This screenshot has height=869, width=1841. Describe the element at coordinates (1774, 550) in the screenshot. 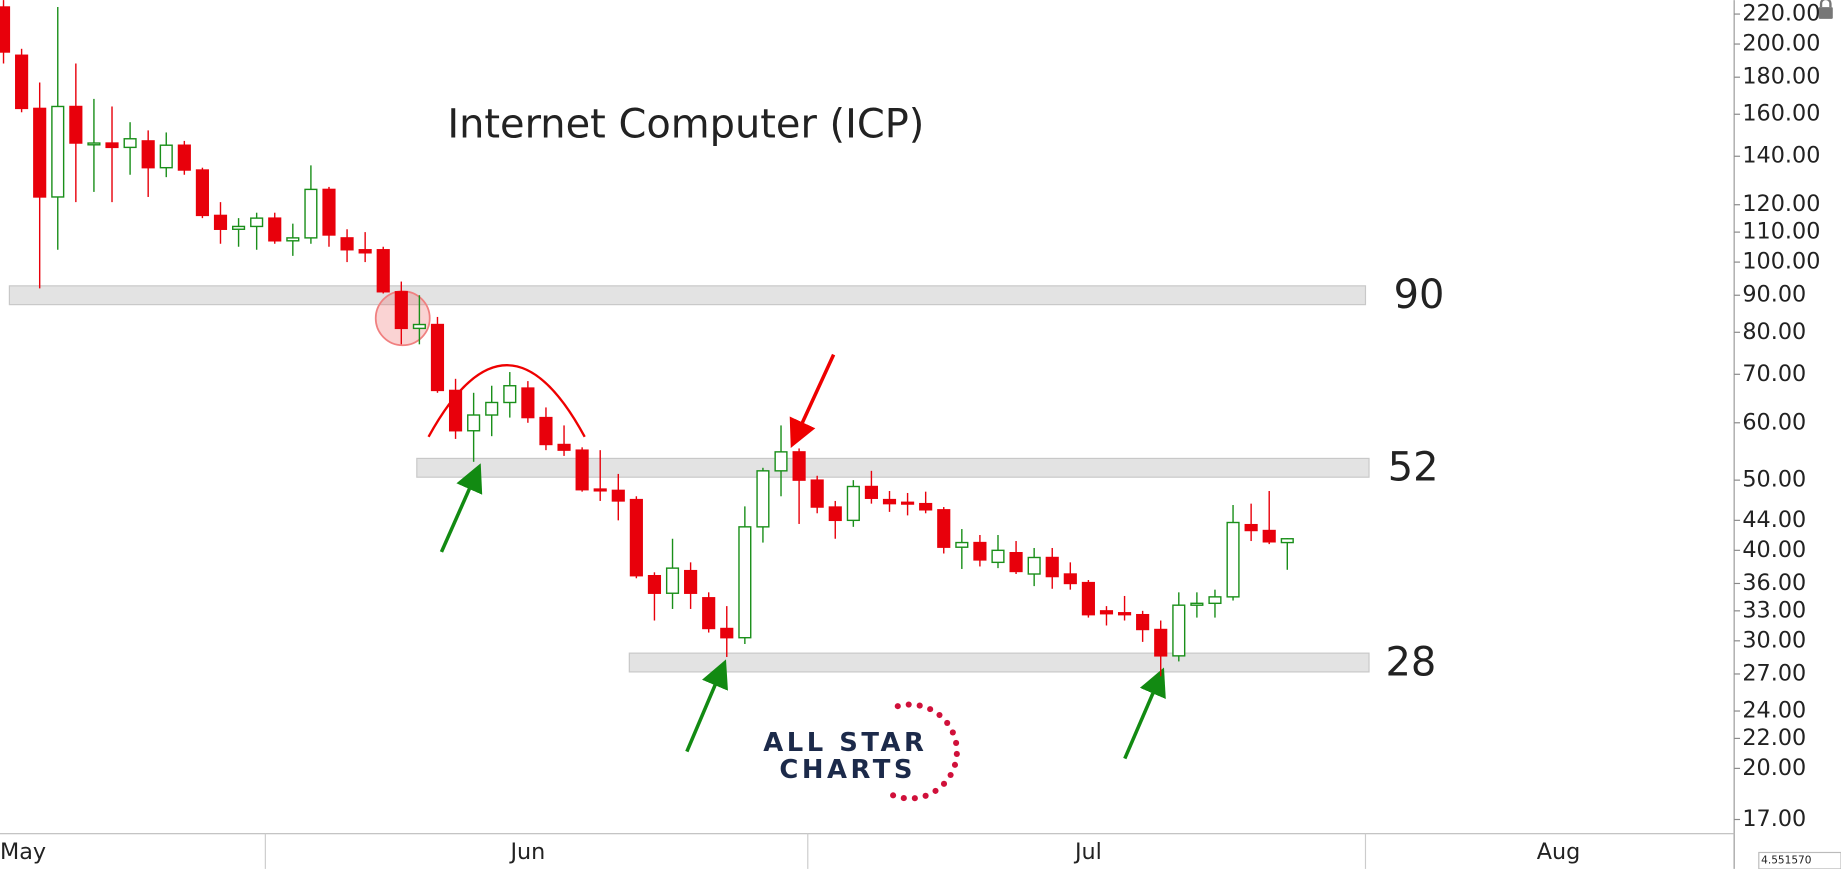

I see `y-tick-label: 40.00` at that location.